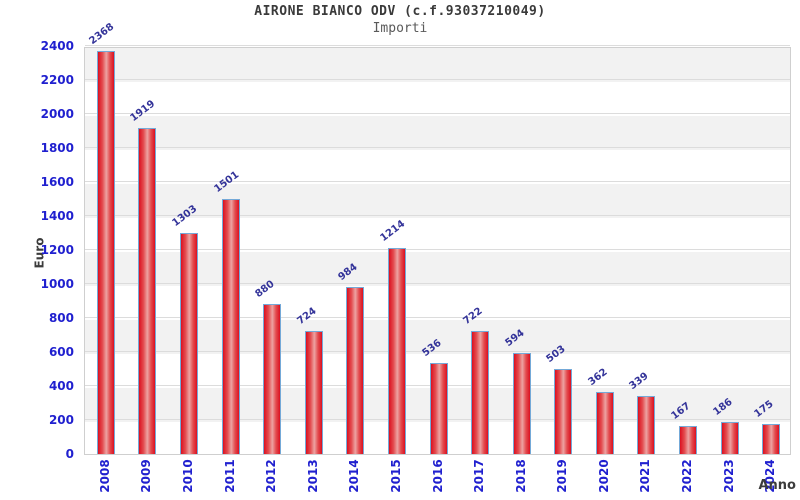 Image resolution: width=800 pixels, height=500 pixels. I want to click on y-tick-label: 2200, so click(57, 80).